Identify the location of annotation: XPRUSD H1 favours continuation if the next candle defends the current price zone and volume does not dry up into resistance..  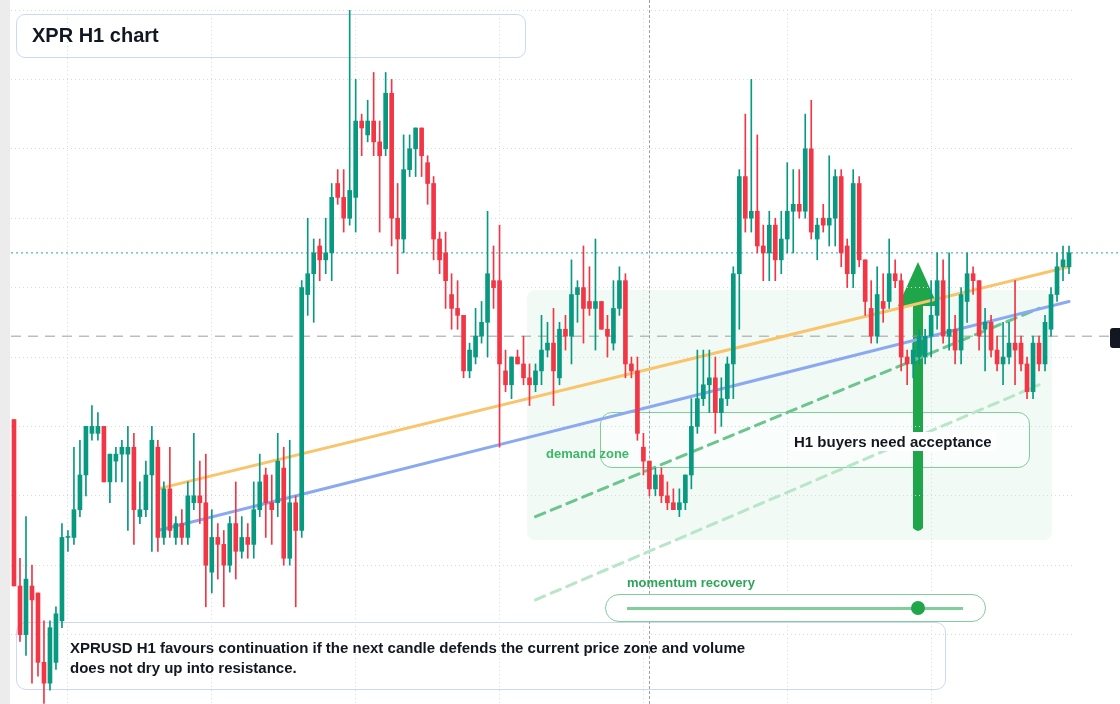
(408, 658).